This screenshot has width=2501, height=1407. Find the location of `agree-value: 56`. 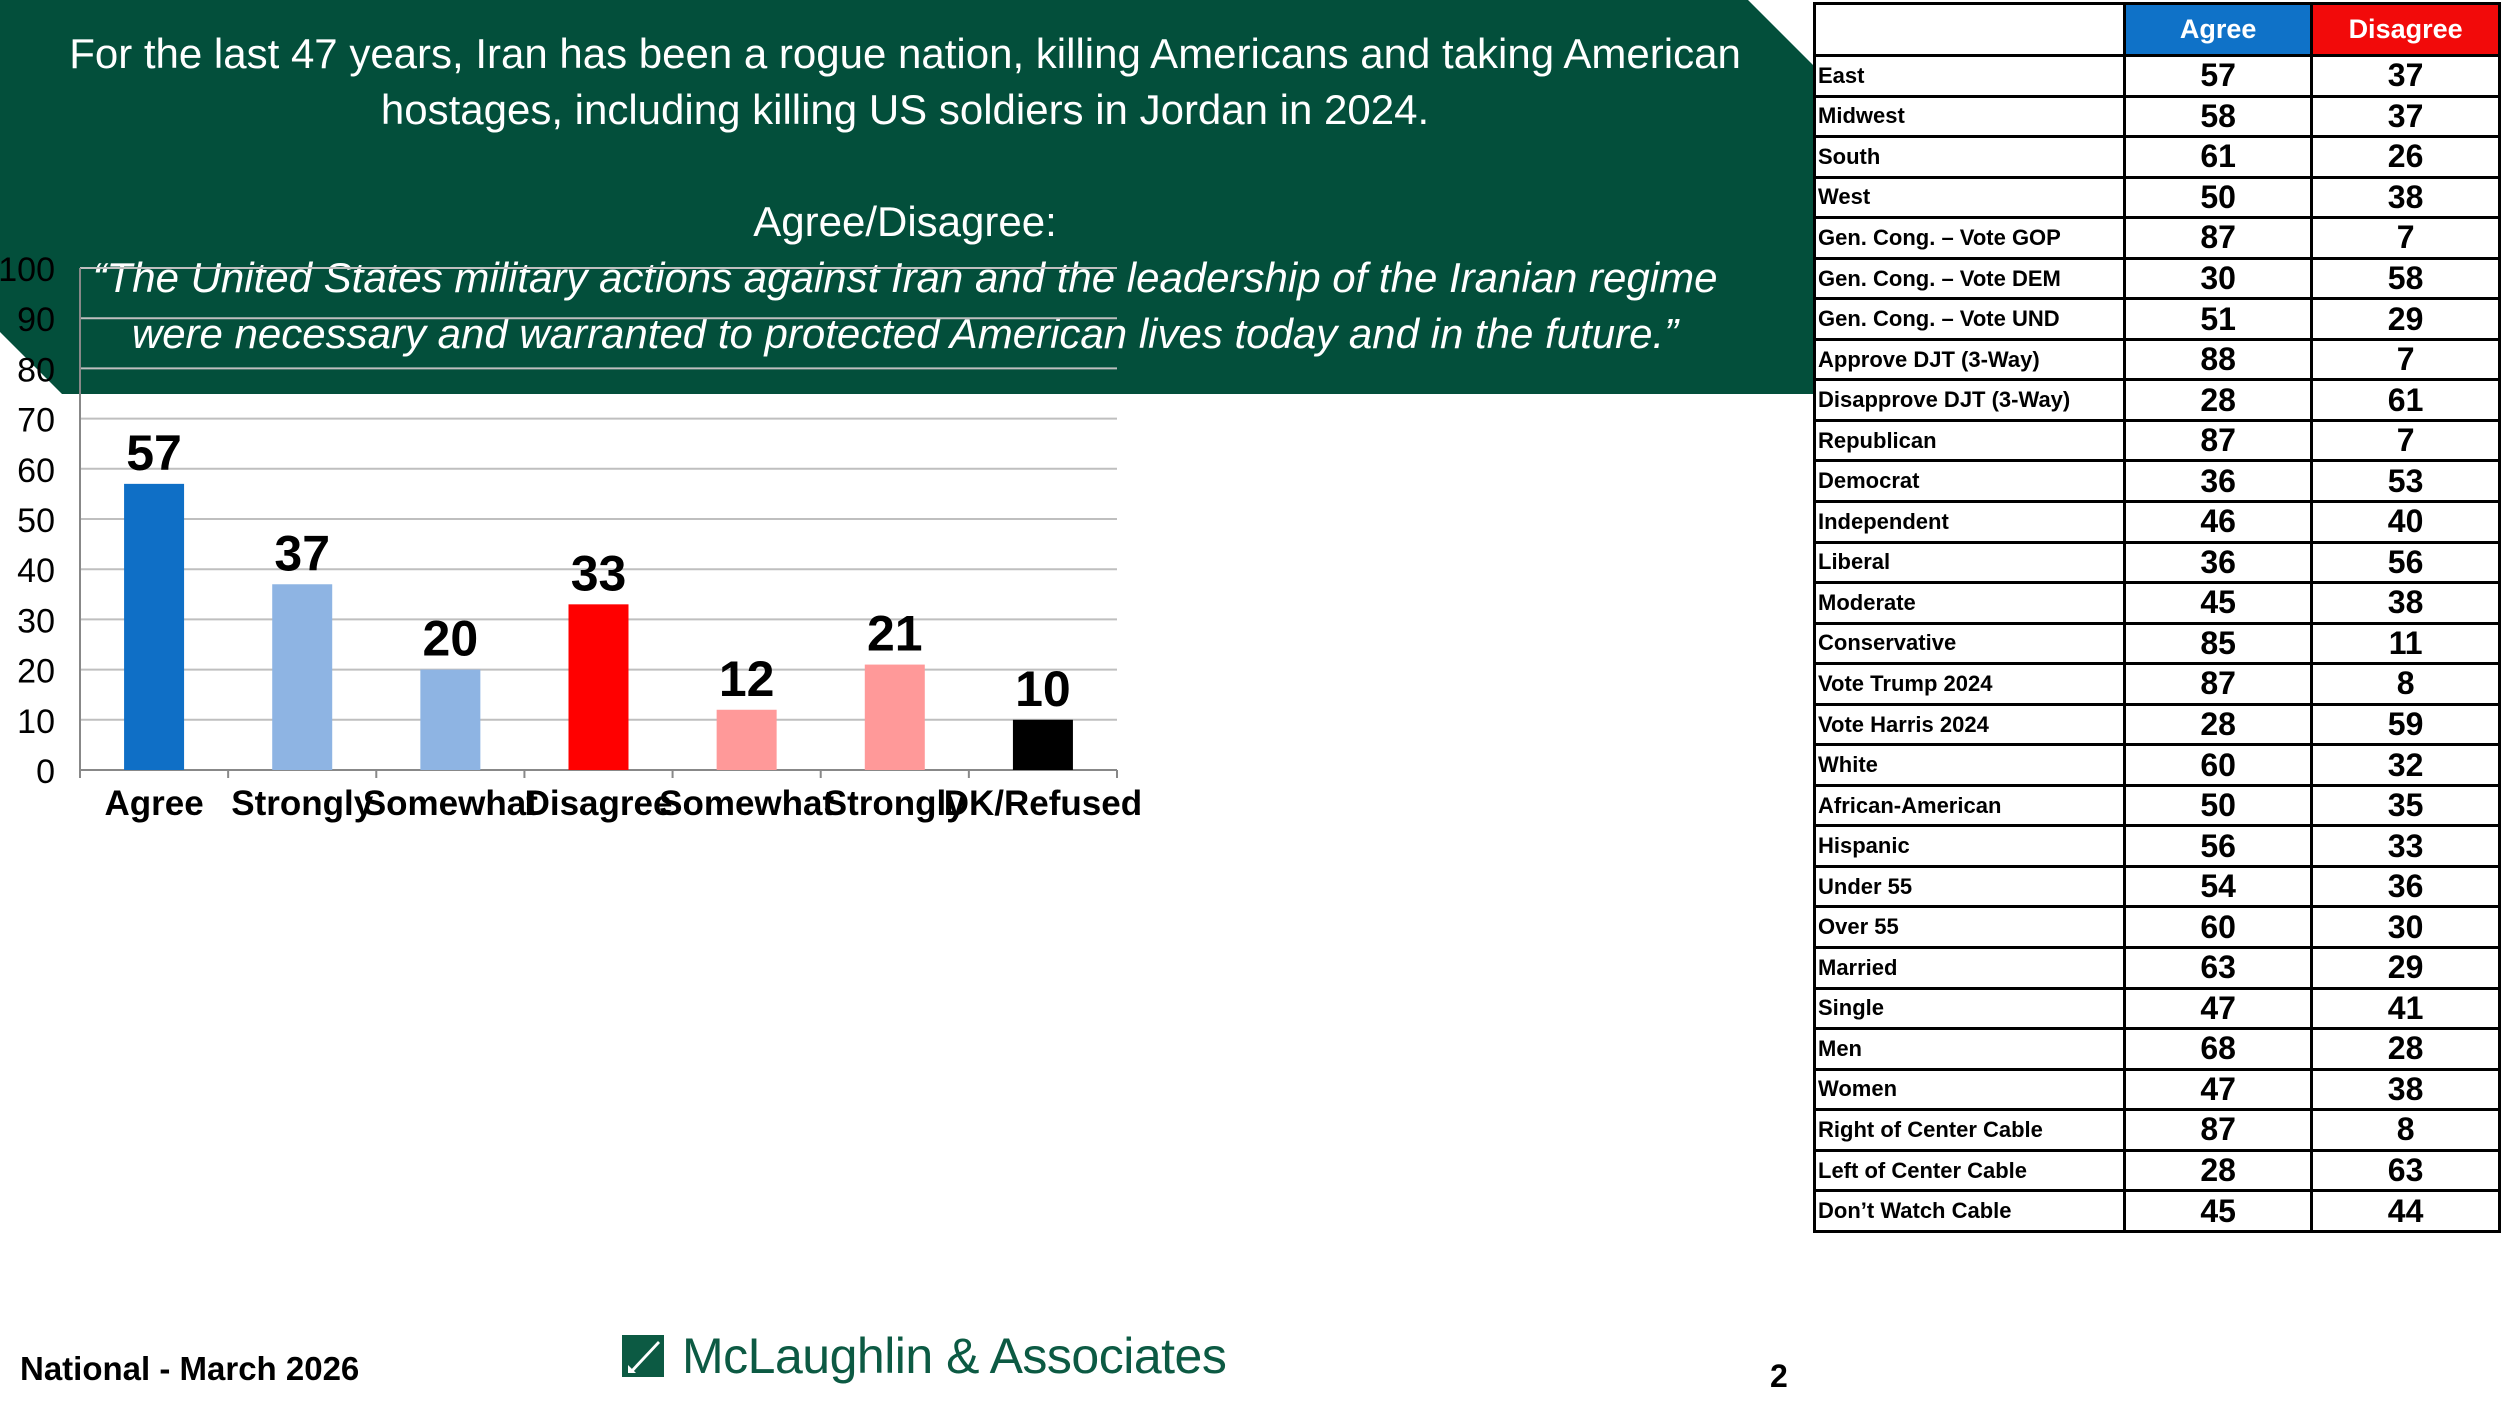

agree-value: 56 is located at coordinates (2218, 846).